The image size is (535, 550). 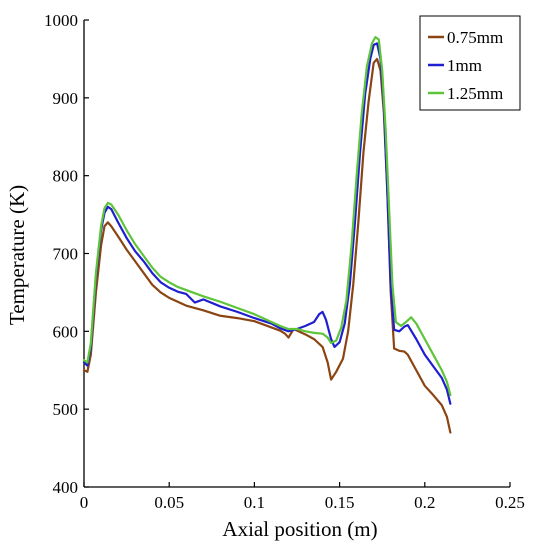 I want to click on legend-box, so click(x=470, y=63).